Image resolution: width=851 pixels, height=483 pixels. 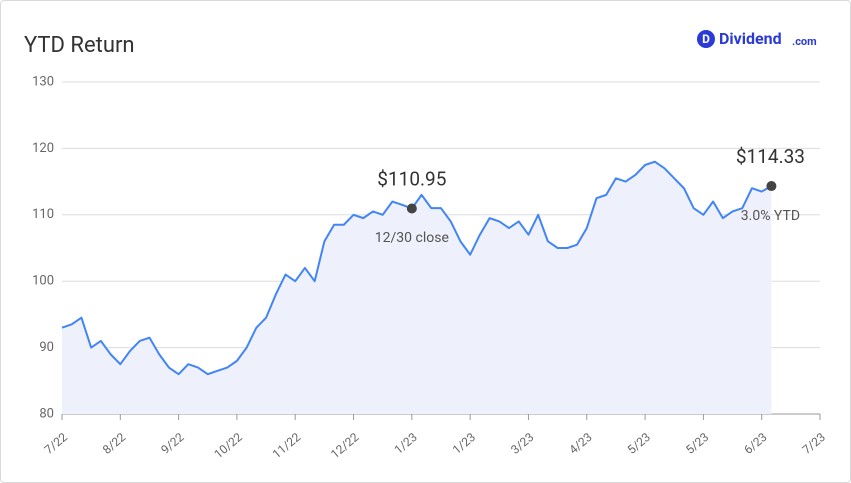 I want to click on y-tick-label: 100, so click(x=43, y=281).